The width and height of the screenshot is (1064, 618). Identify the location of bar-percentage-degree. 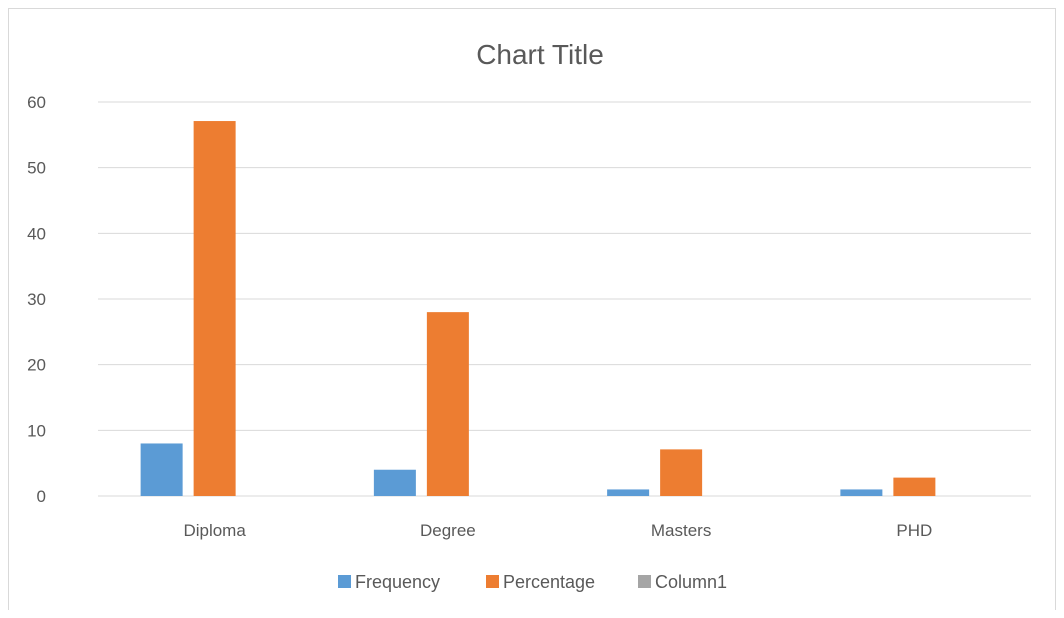
(447, 404).